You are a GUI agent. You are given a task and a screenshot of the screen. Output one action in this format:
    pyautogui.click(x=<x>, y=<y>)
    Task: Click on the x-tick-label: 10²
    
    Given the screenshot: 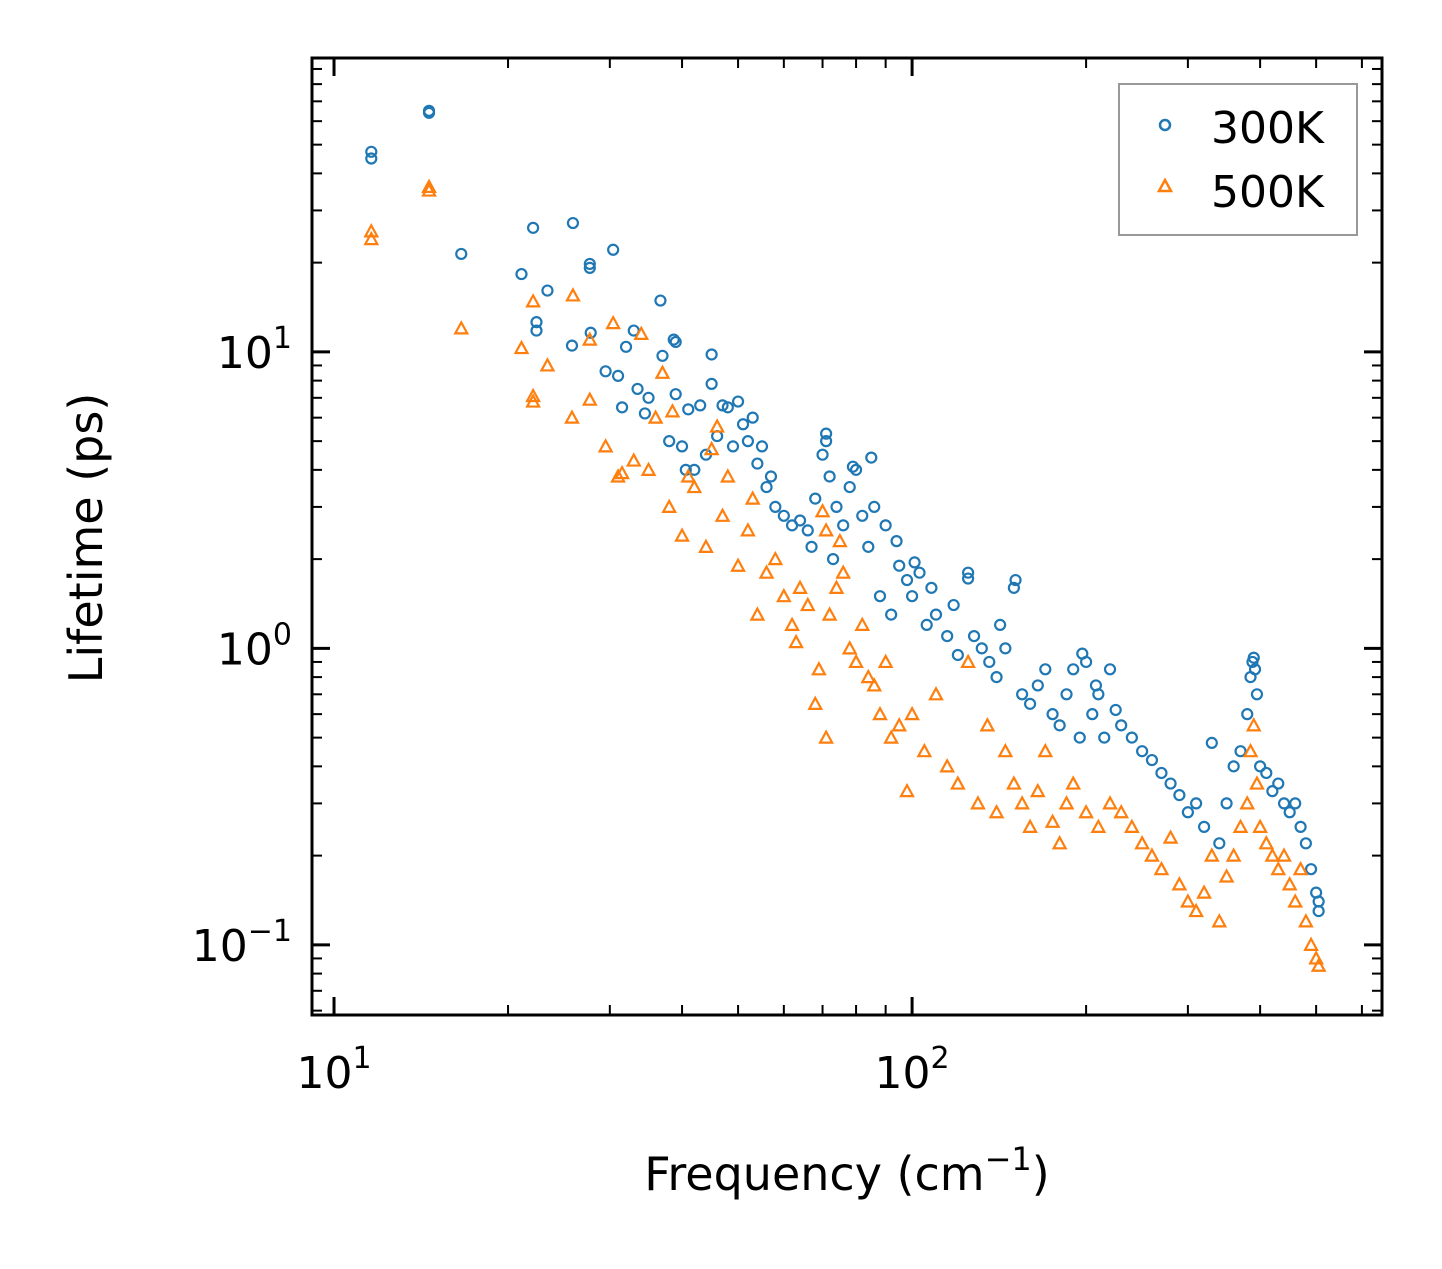 What is the action you would take?
    pyautogui.click(x=912, y=1070)
    